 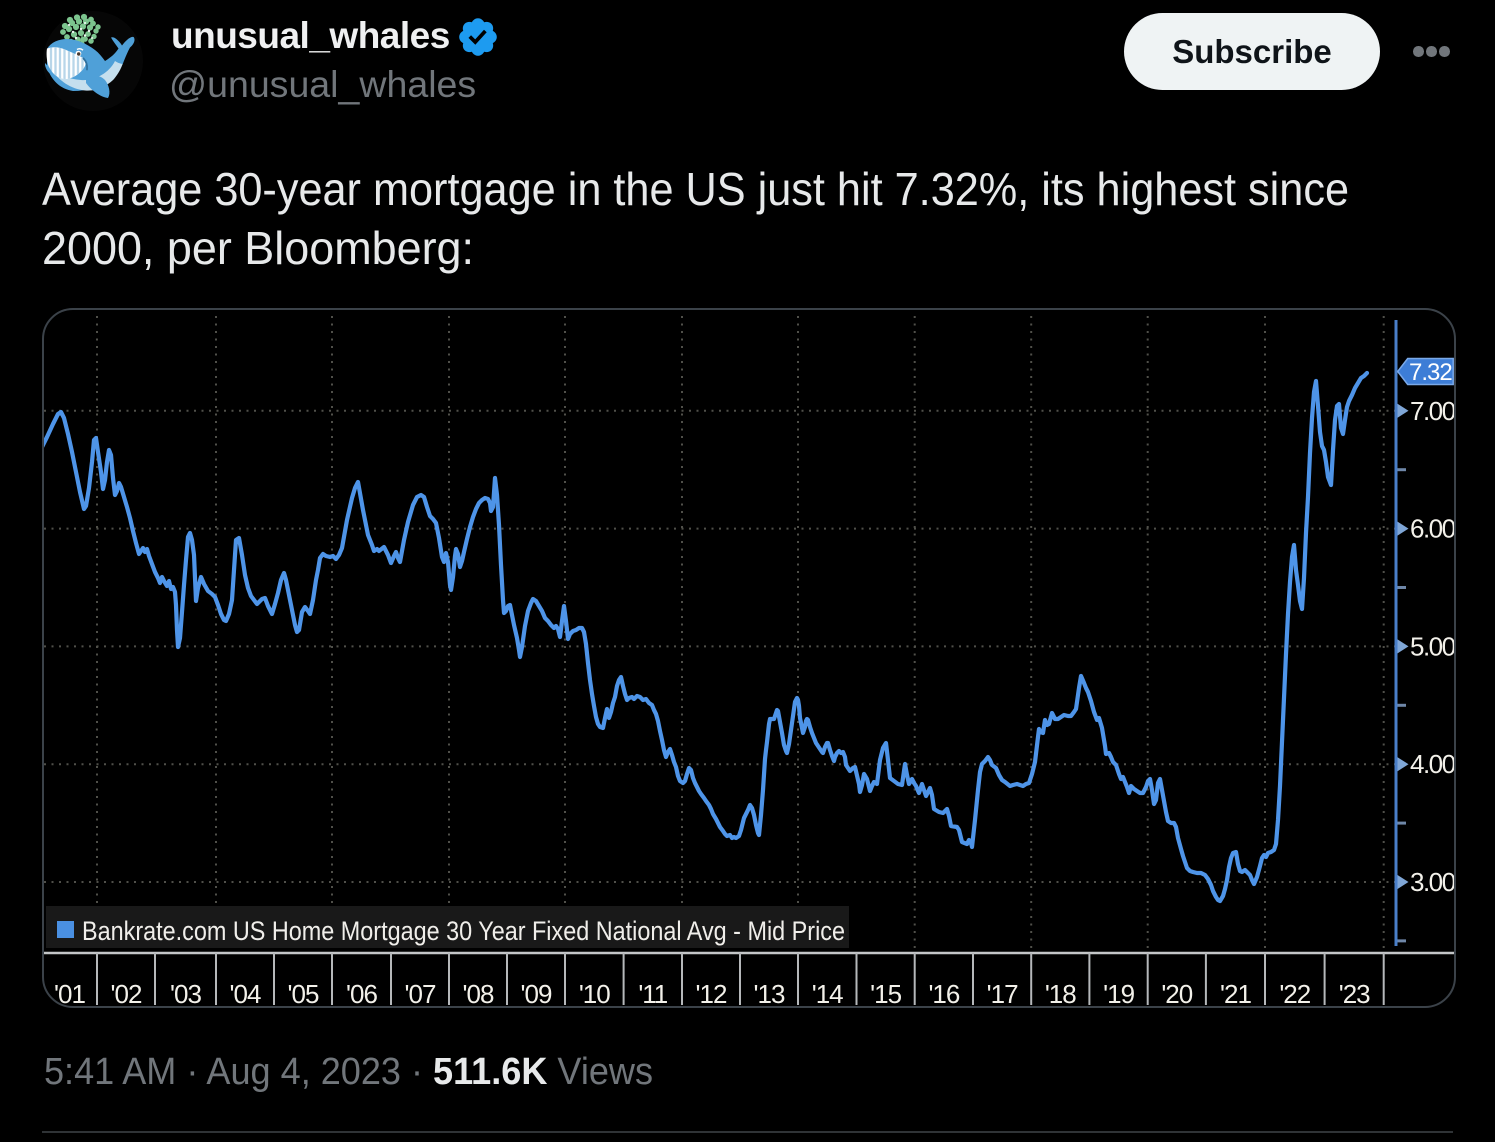 What do you see at coordinates (711, 993) in the screenshot?
I see `svg-text: '12` at bounding box center [711, 993].